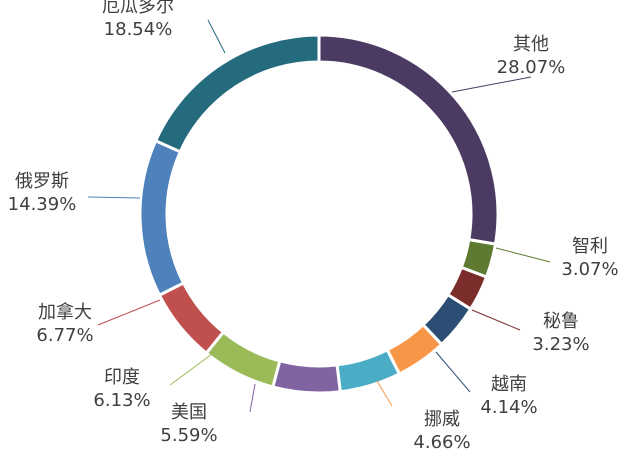  What do you see at coordinates (590, 246) in the screenshot?
I see `data-label-name: 智利` at bounding box center [590, 246].